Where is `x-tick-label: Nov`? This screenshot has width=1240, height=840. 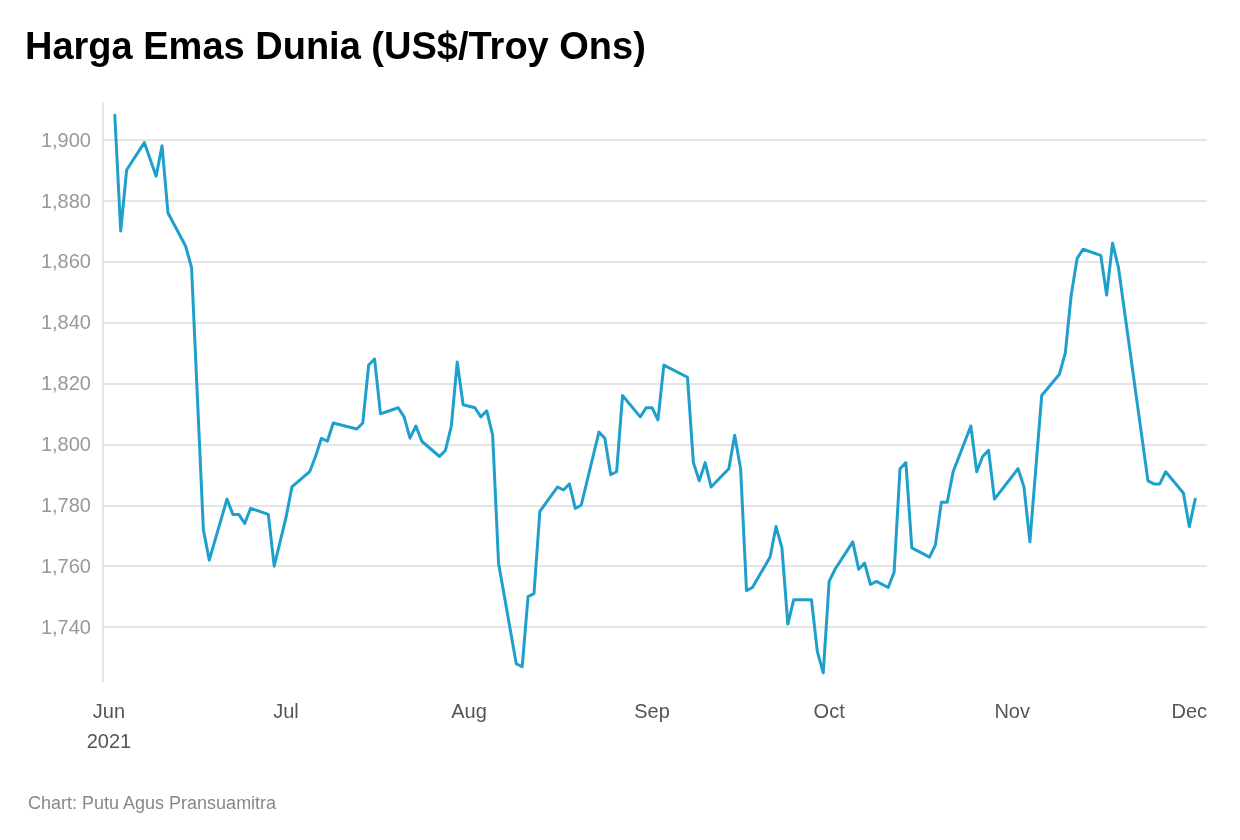
x-tick-label: Nov is located at coordinates (1012, 711).